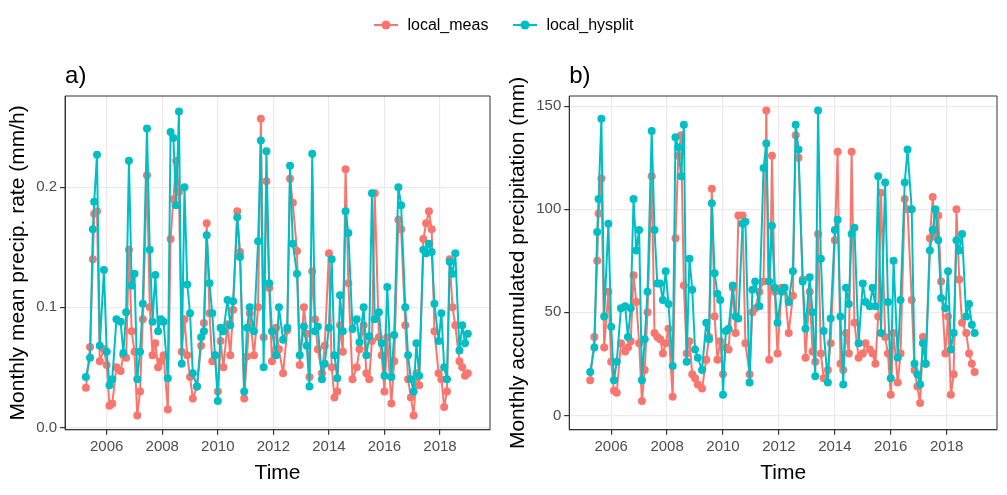 This screenshot has height=495, width=1007. What do you see at coordinates (517, 263) in the screenshot?
I see `y-axis-title: Monthly accumulated precipitation (mm)` at bounding box center [517, 263].